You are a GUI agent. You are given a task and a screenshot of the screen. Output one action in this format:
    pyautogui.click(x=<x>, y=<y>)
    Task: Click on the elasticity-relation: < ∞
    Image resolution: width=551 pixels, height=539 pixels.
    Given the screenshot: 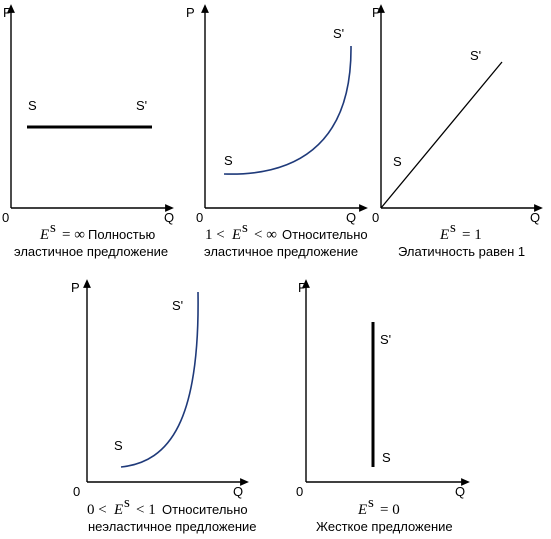 What is the action you would take?
    pyautogui.click(x=265, y=235)
    